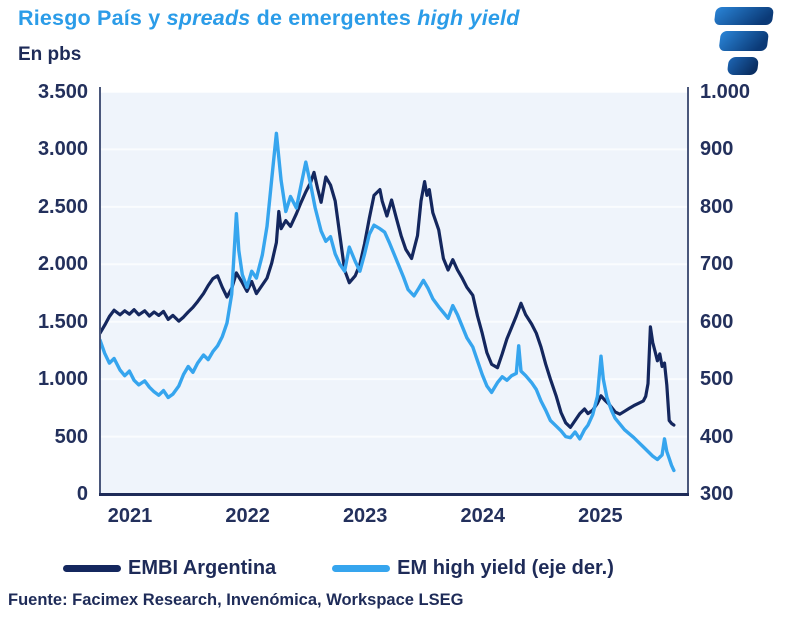 This screenshot has height=631, width=800. I want to click on y-left-tick-3.500: 3.500, so click(62, 92).